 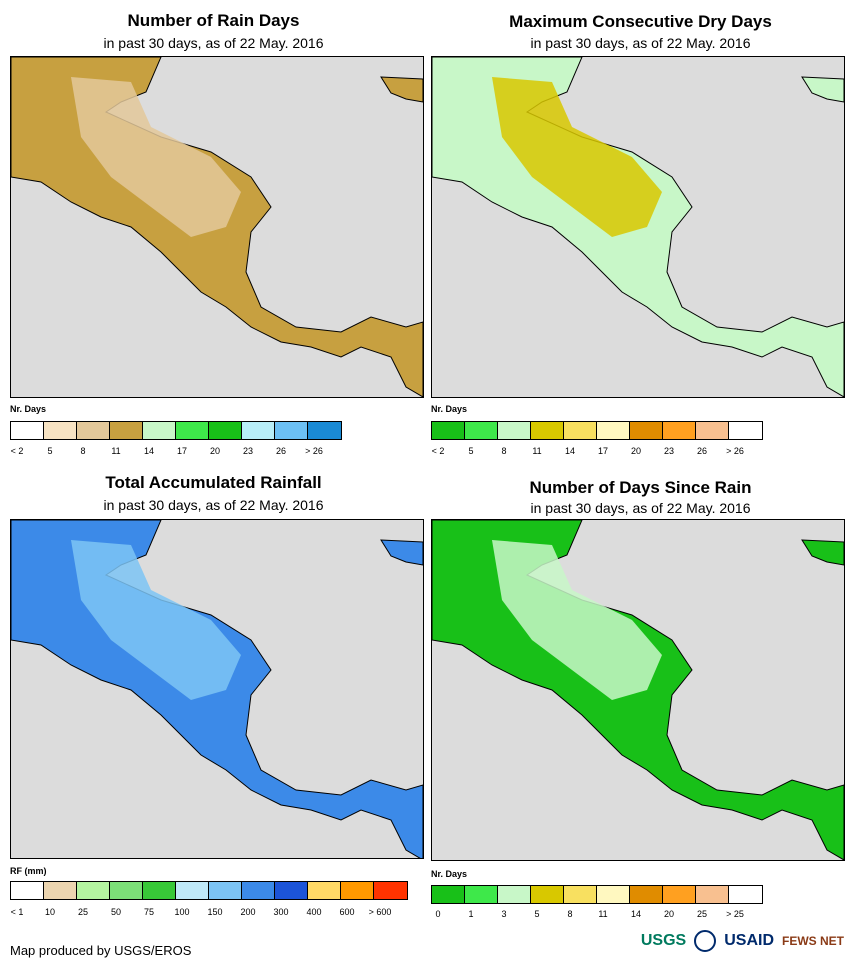 I want to click on usaid-logo: USAID, so click(x=749, y=940).